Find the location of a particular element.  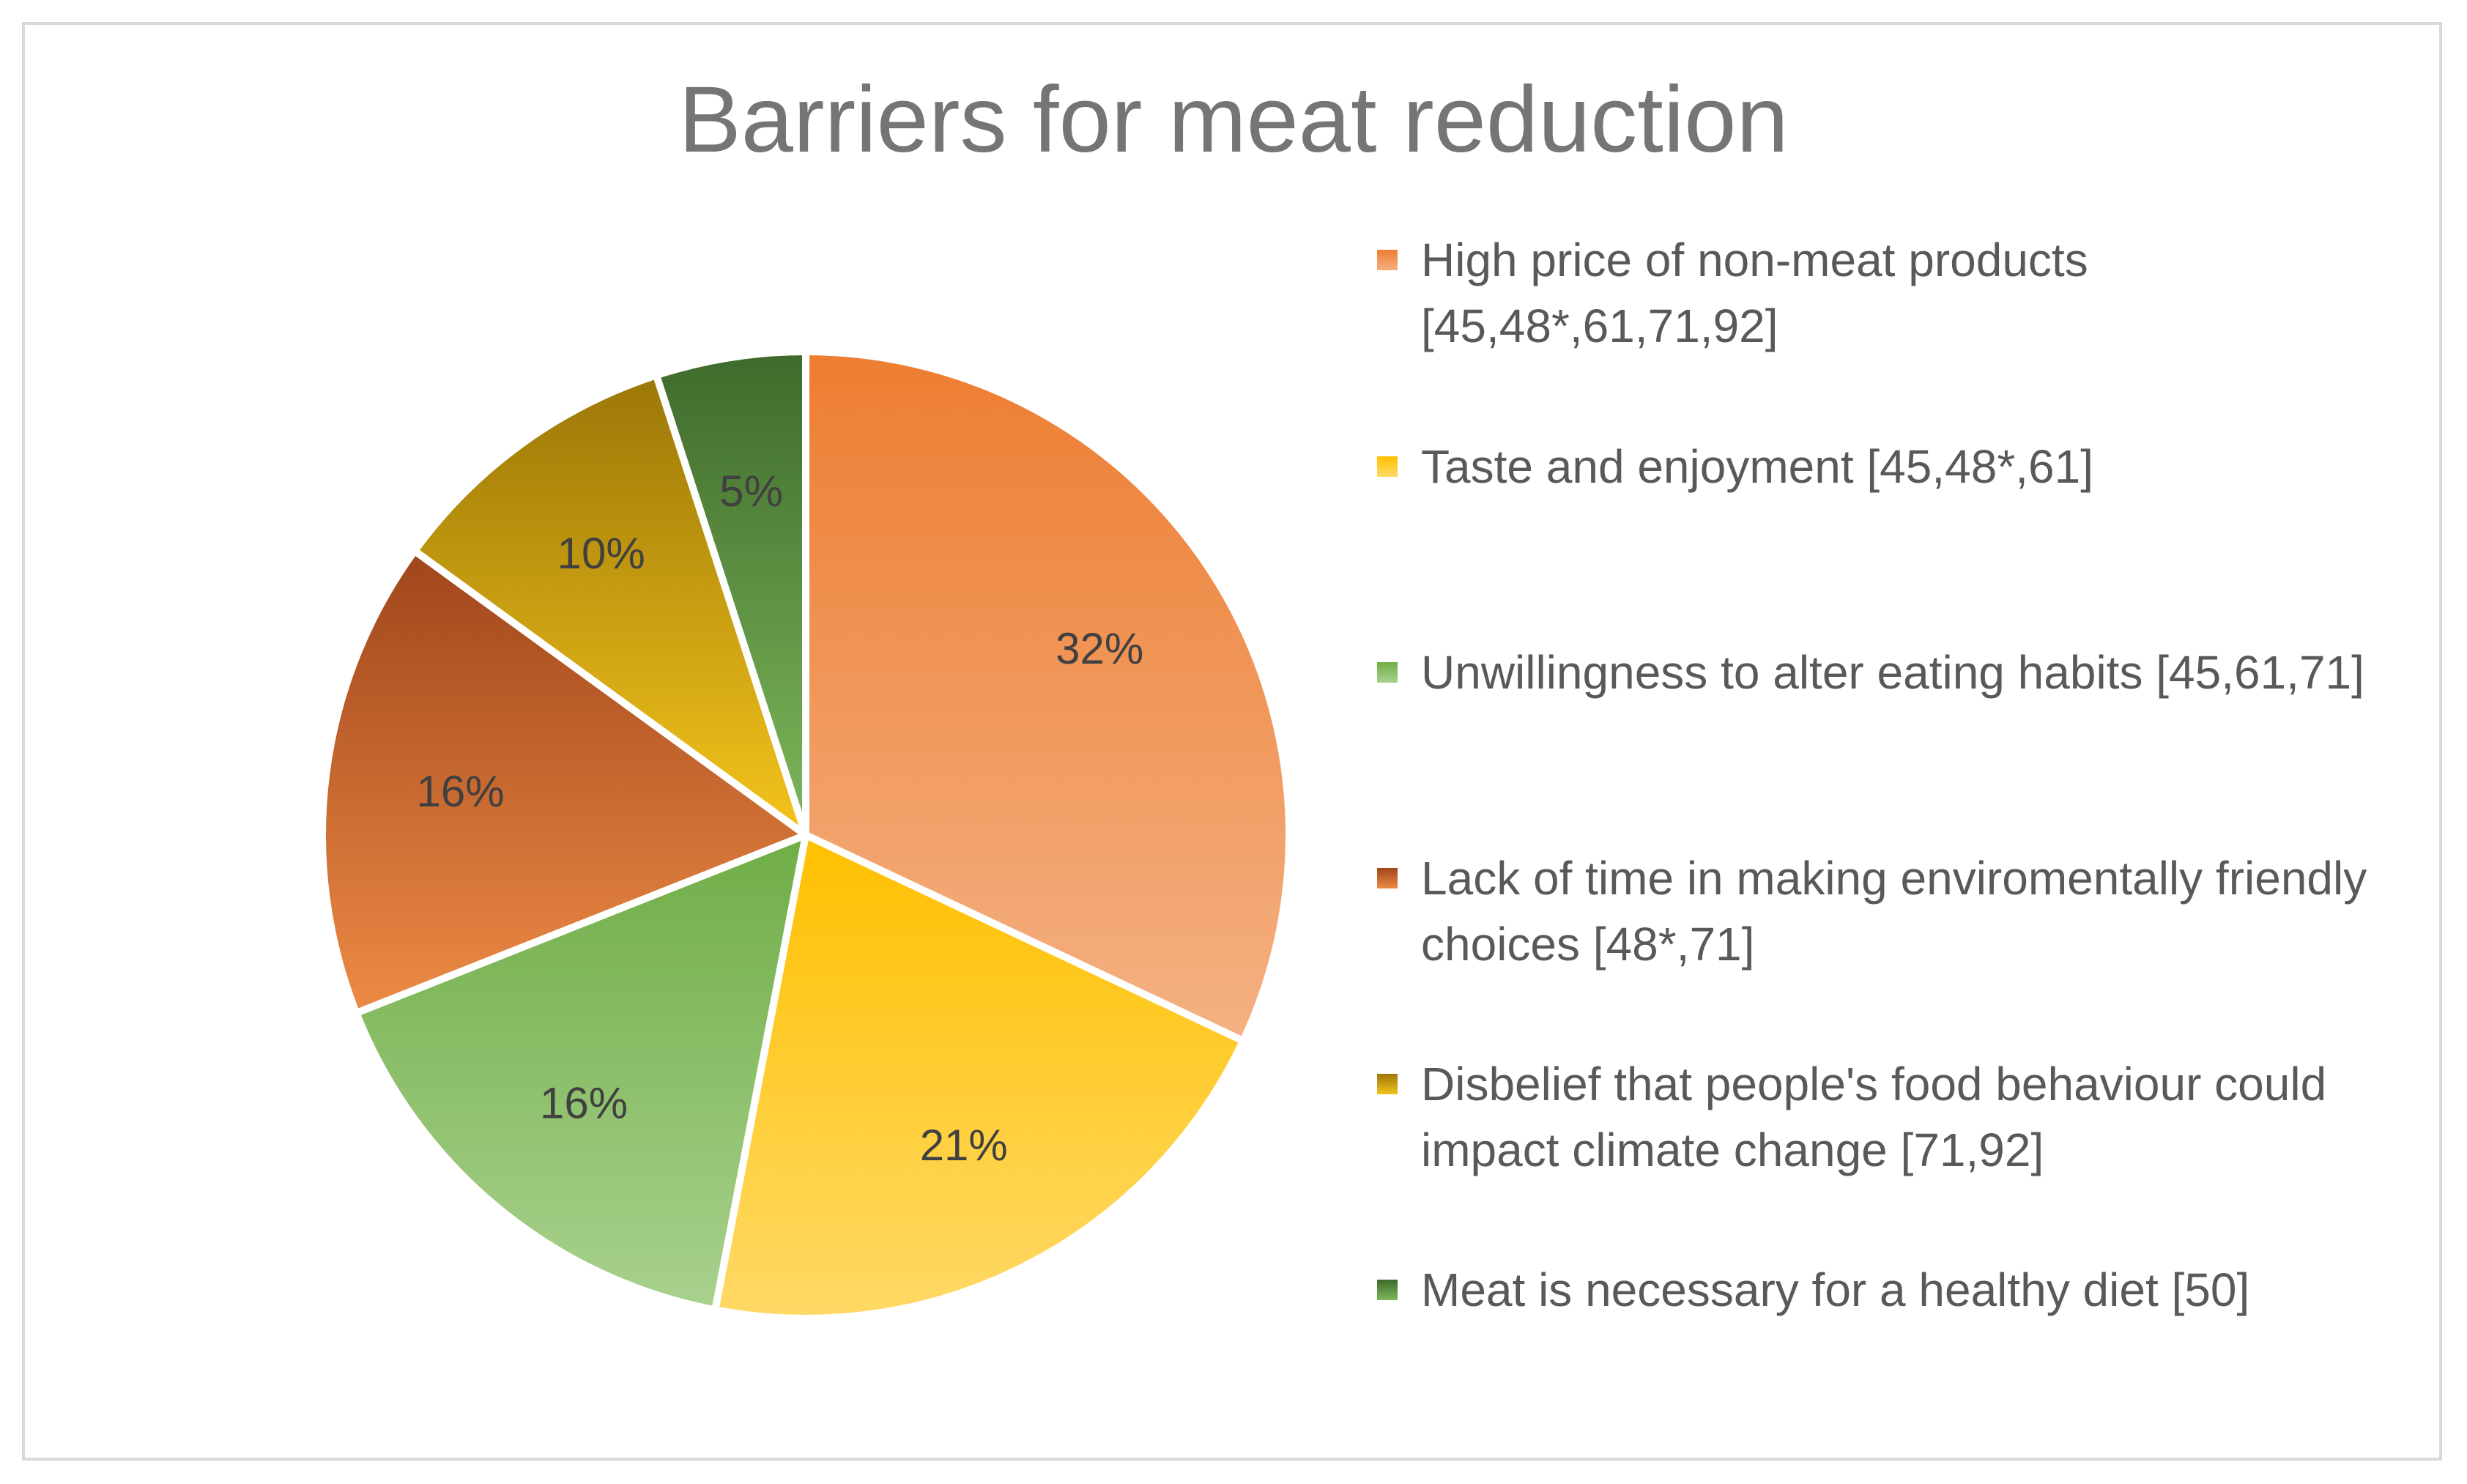

legend-swatch-disbelief is located at coordinates (1387, 1084).